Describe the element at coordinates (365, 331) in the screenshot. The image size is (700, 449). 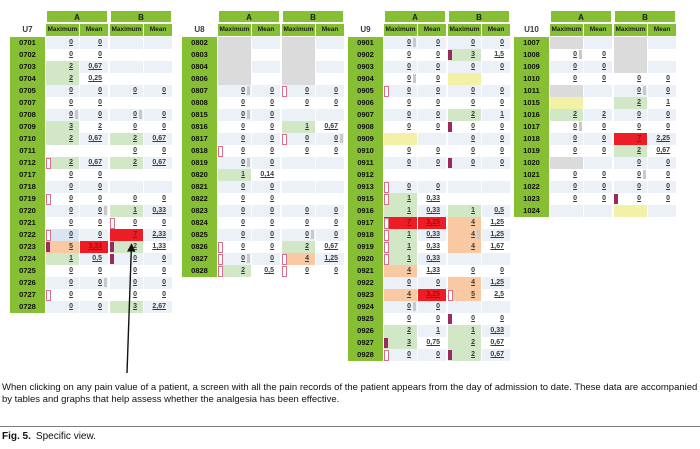
I see `patient-id-0926: 0926` at that location.